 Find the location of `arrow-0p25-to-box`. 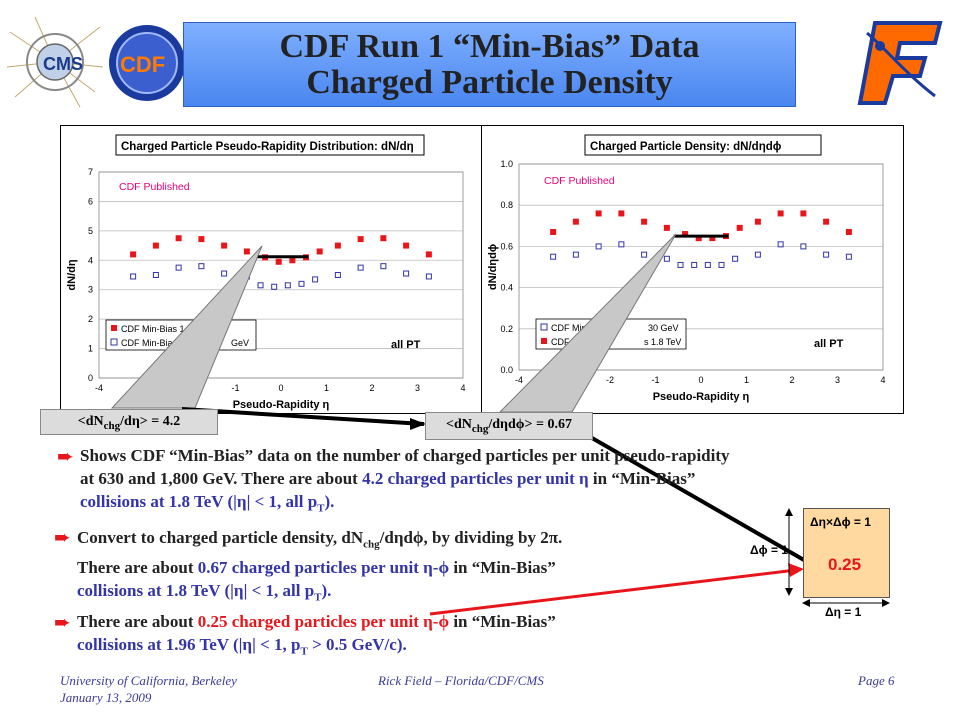

arrow-0p25-to-box is located at coordinates (613, 592).